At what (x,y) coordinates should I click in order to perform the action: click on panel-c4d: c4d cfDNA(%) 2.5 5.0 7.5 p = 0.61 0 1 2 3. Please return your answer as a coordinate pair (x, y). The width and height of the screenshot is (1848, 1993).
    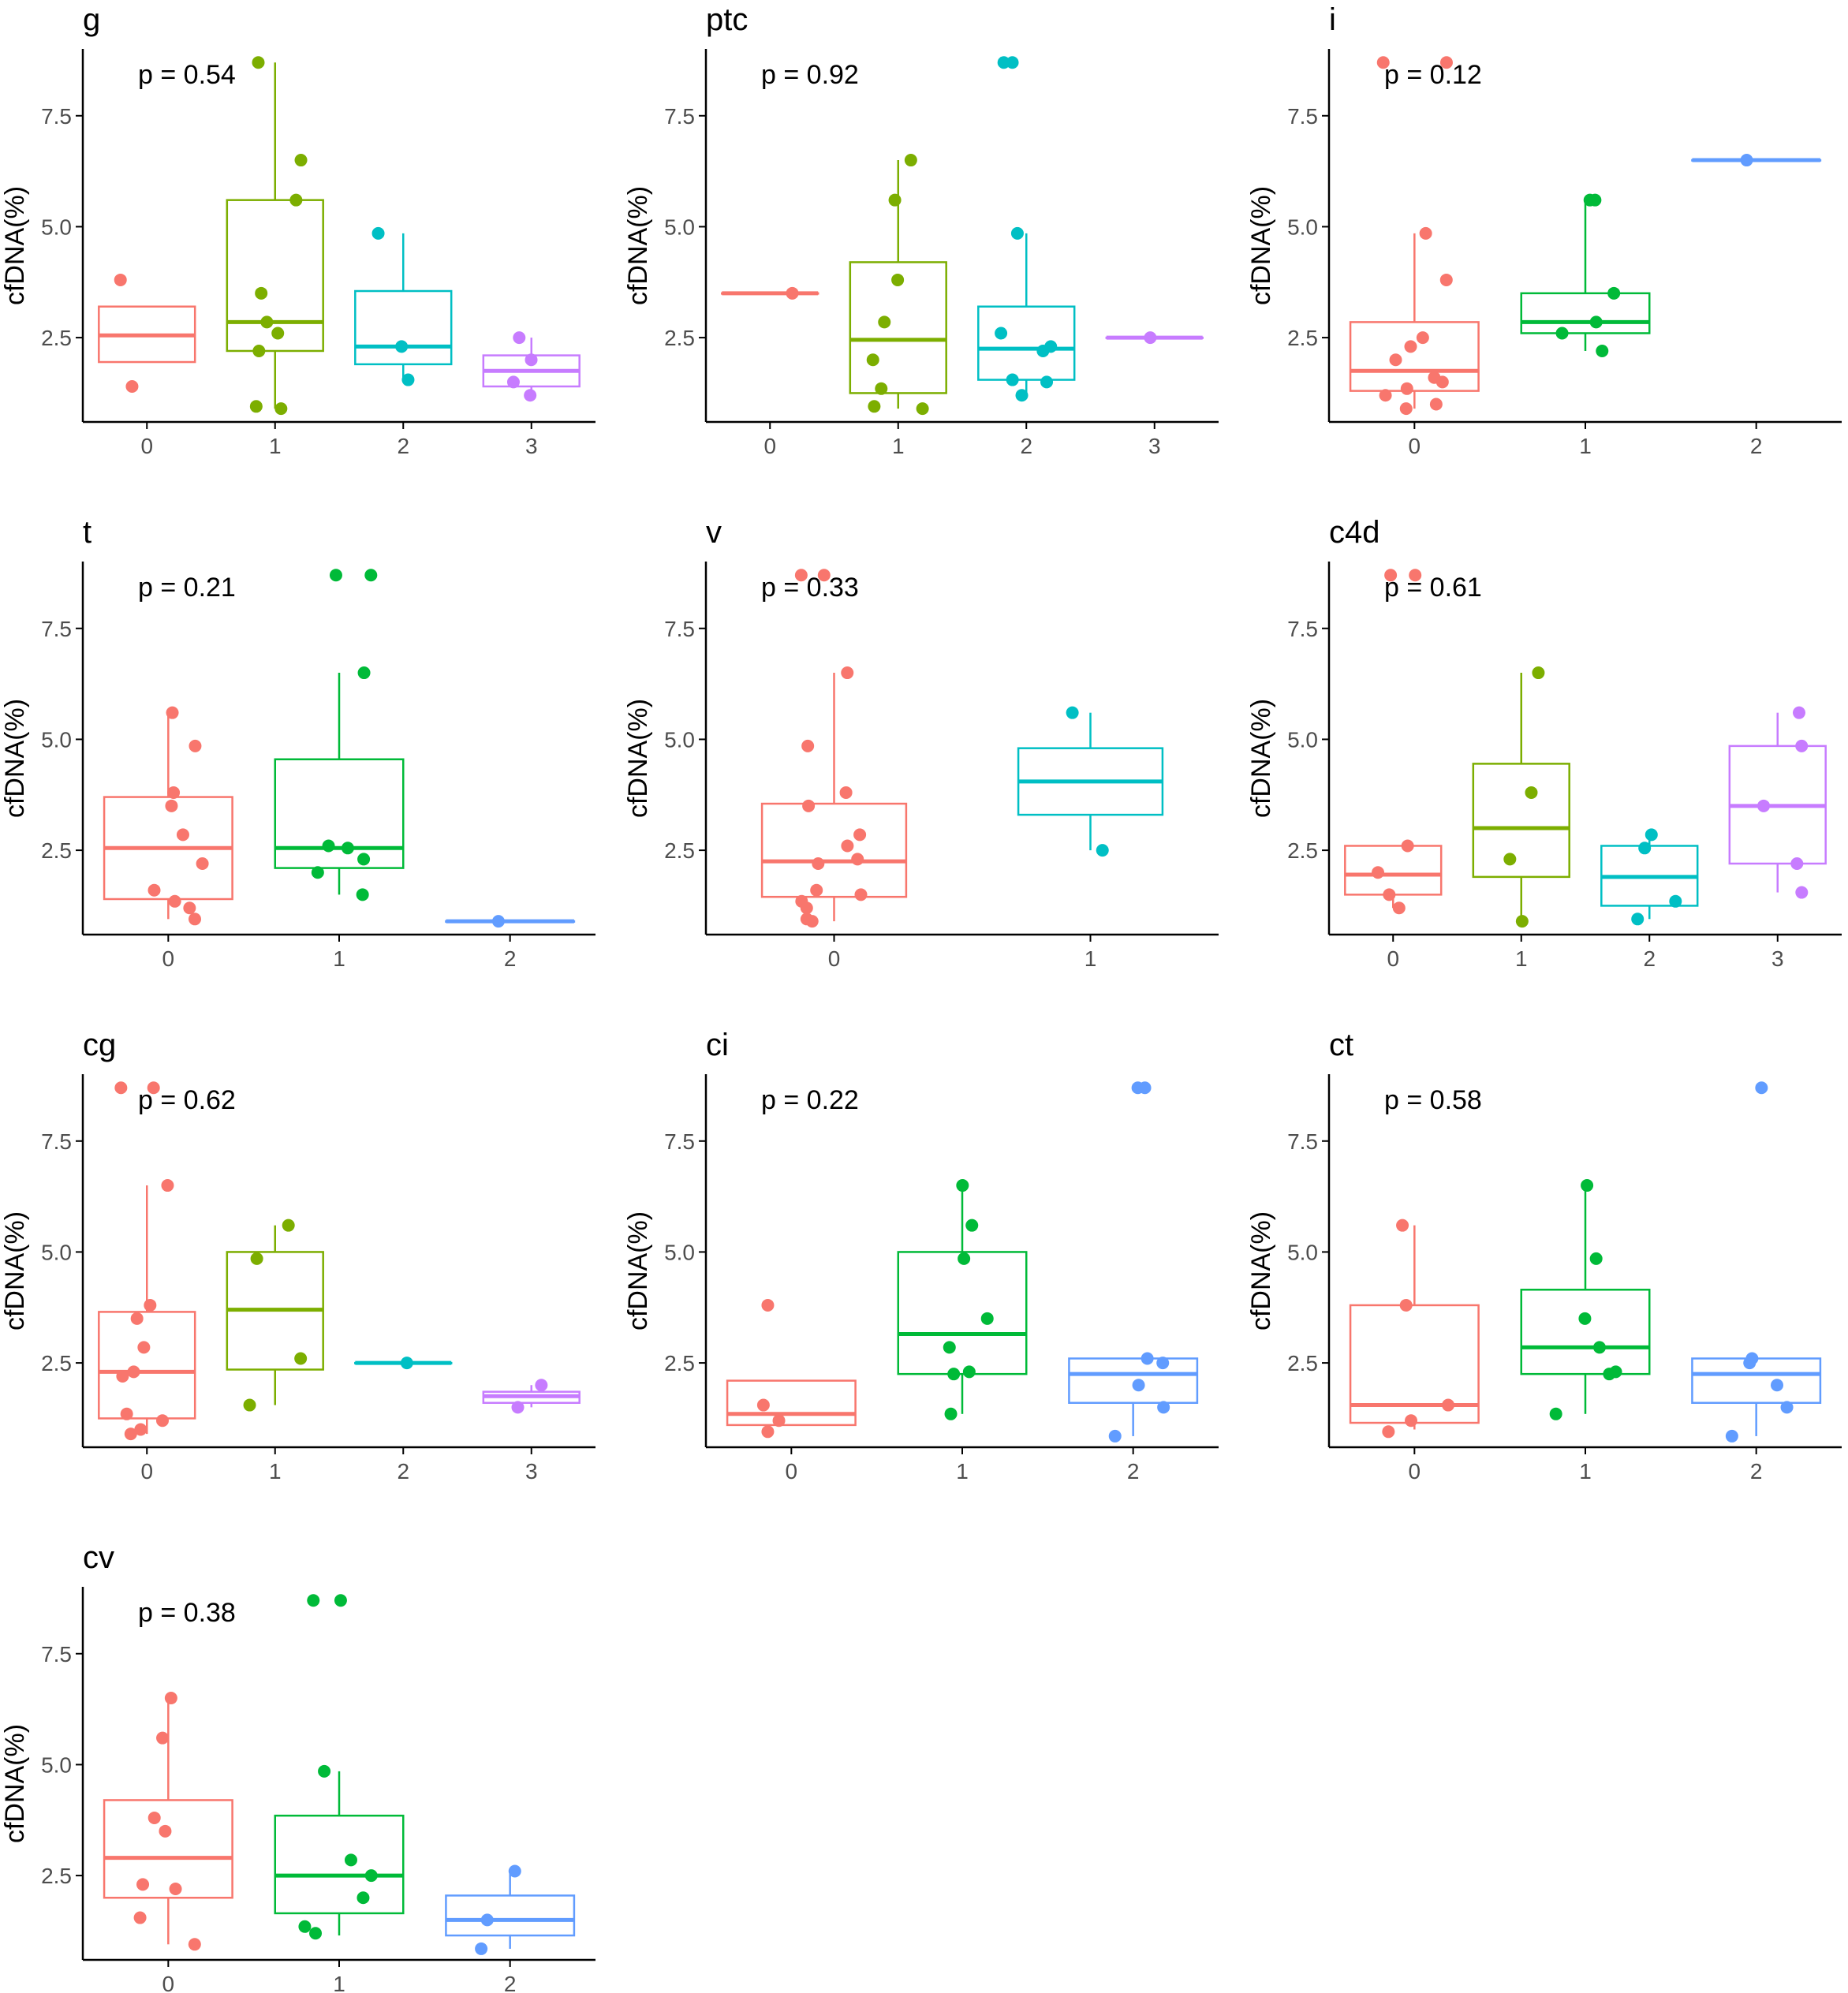
    Looking at the image, I should click on (1544, 743).